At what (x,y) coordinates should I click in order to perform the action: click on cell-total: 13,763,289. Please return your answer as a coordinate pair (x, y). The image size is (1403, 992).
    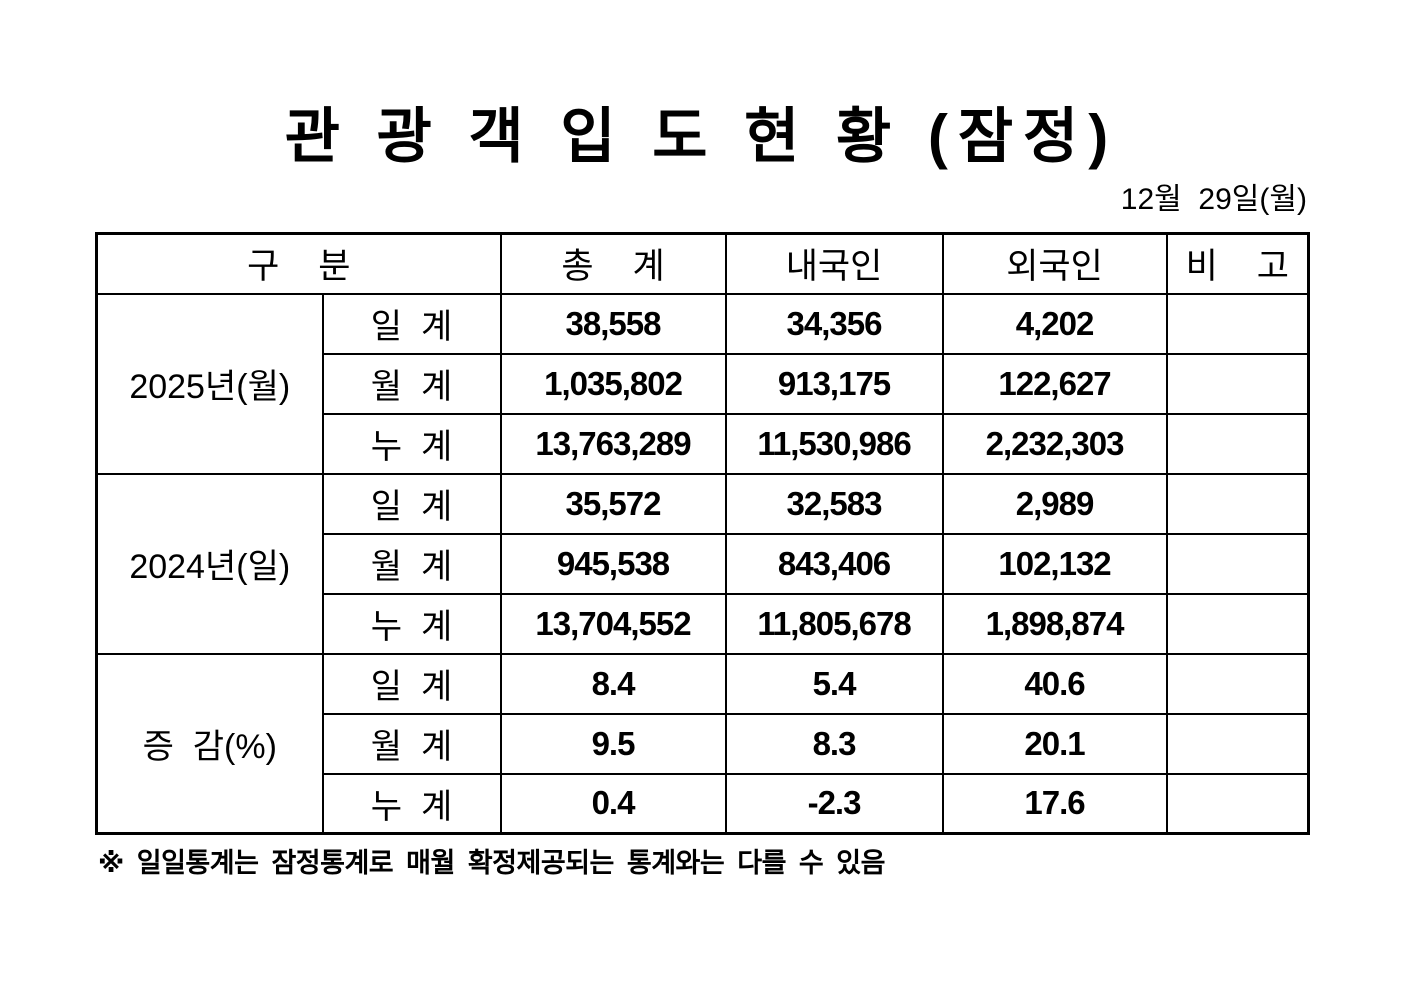
    Looking at the image, I should click on (613, 443).